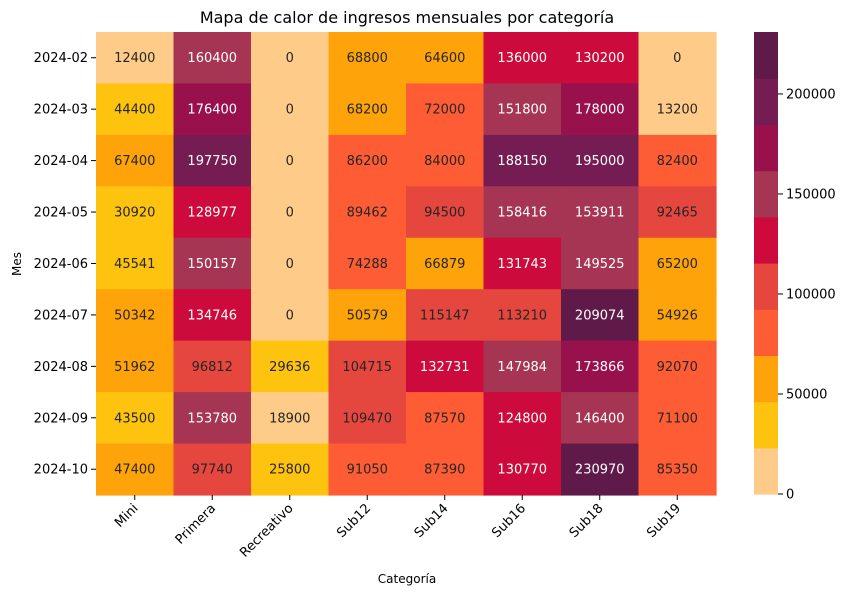 Image resolution: width=850 pixels, height=596 pixels. I want to click on cell-value-label: 87570, so click(444, 418).